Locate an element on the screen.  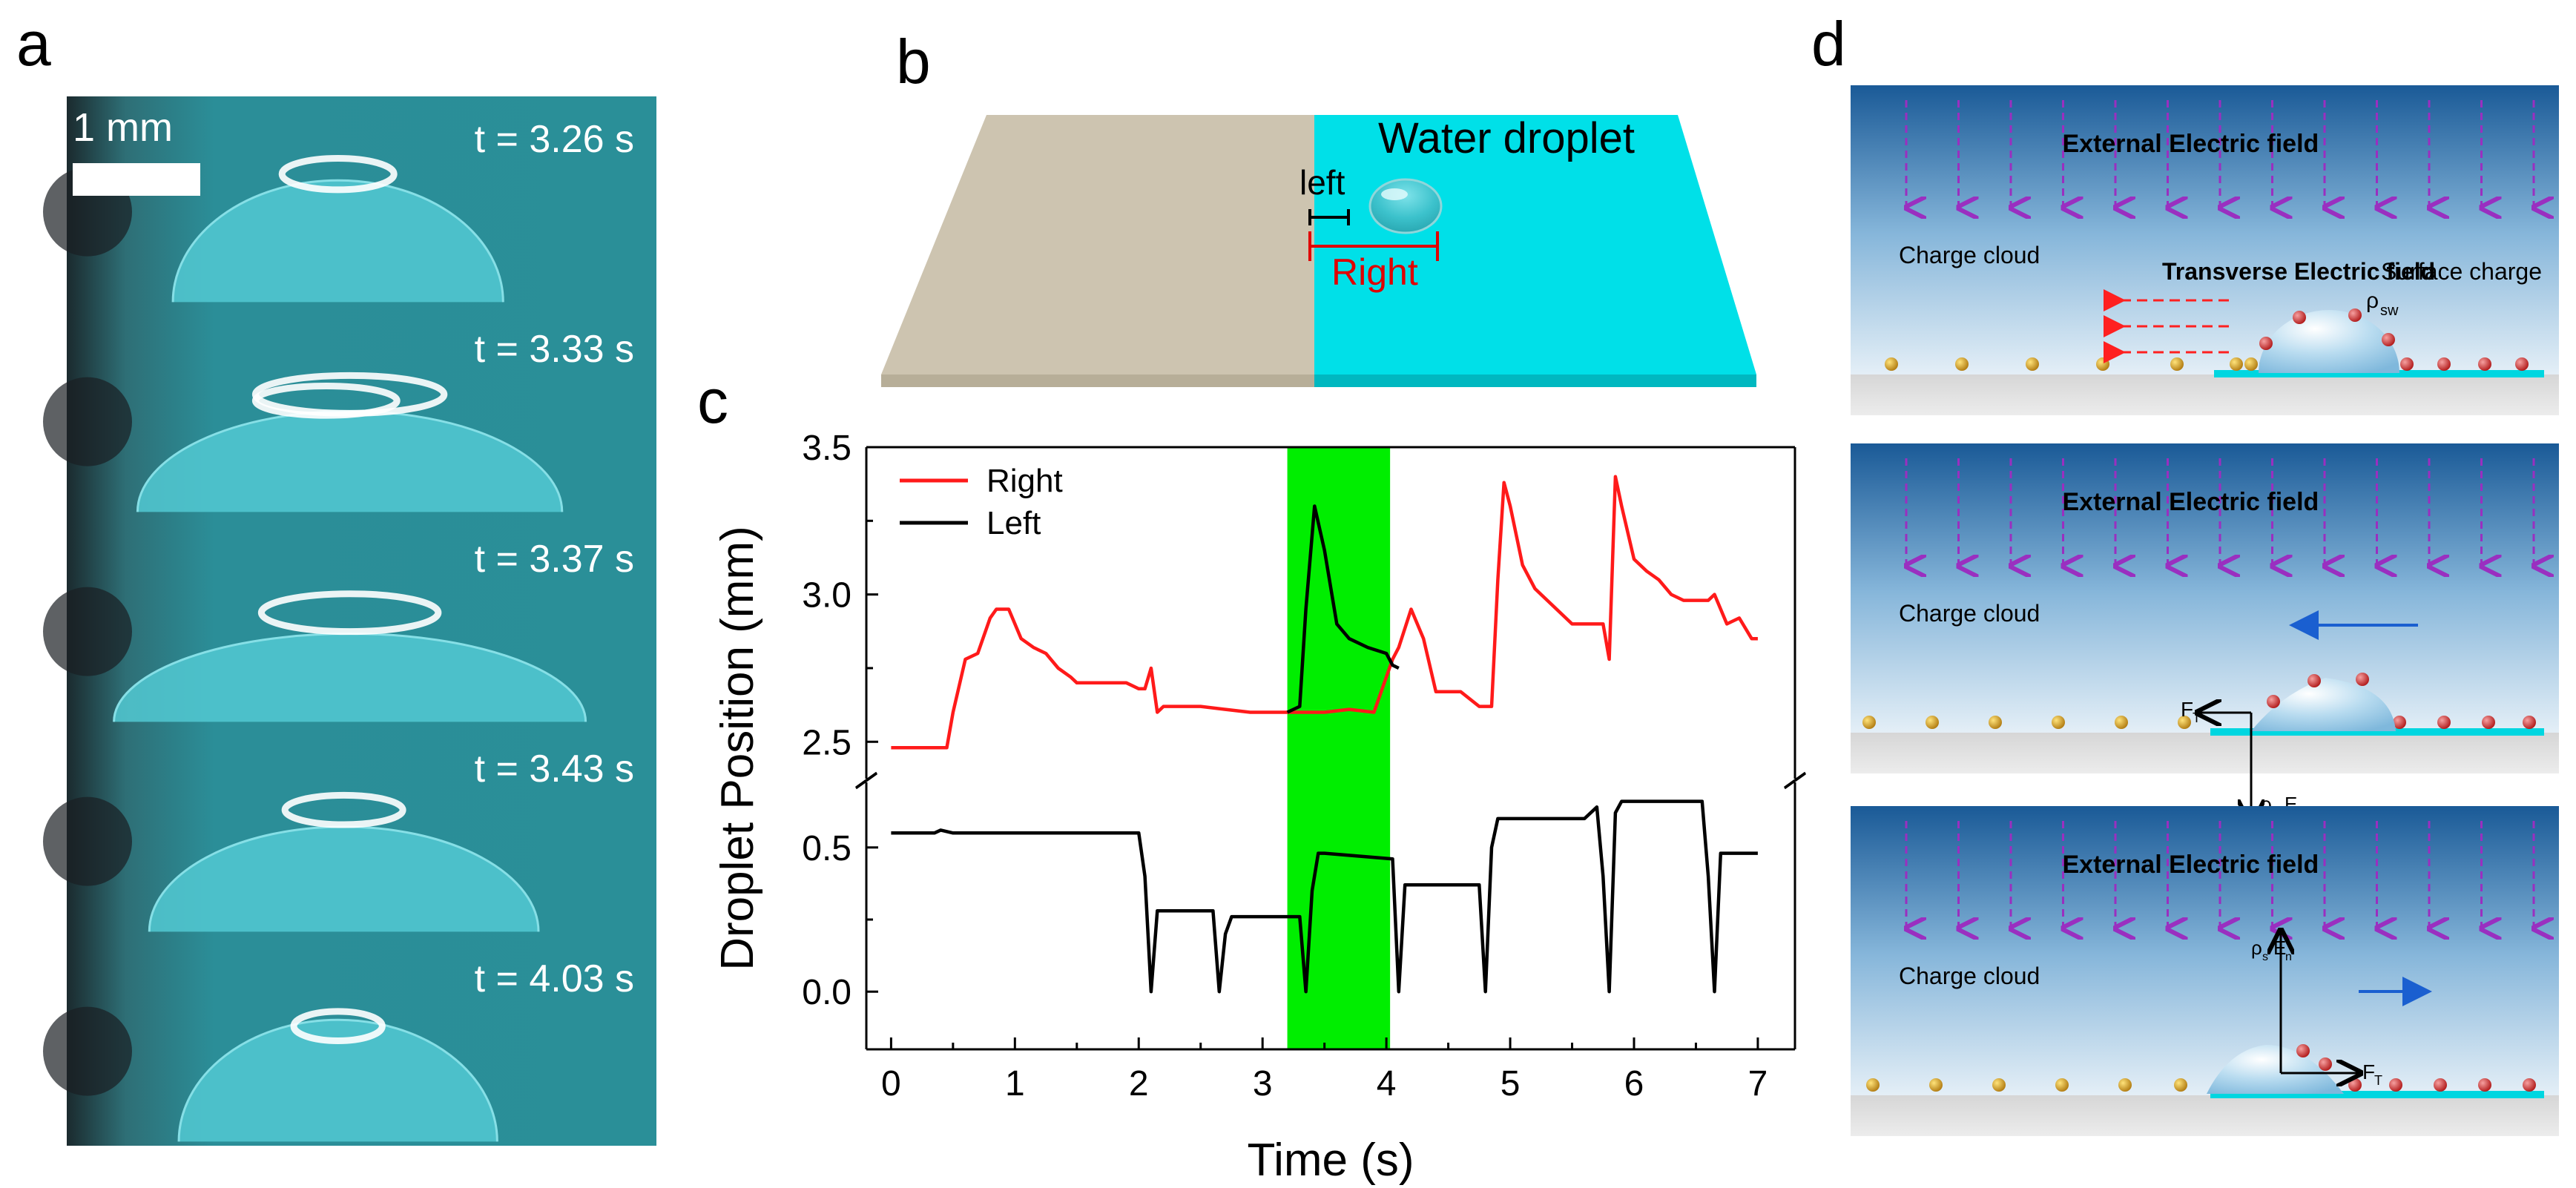
rho-sw-label: ρ is located at coordinates (2373, 300).